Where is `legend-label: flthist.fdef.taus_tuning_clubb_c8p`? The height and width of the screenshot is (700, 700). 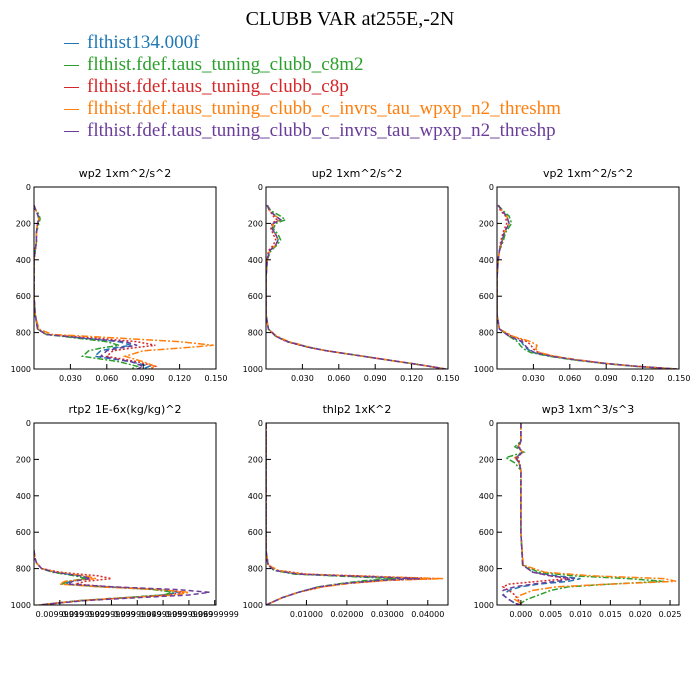 legend-label: flthist.fdef.taus_tuning_clubb_c8p is located at coordinates (218, 86).